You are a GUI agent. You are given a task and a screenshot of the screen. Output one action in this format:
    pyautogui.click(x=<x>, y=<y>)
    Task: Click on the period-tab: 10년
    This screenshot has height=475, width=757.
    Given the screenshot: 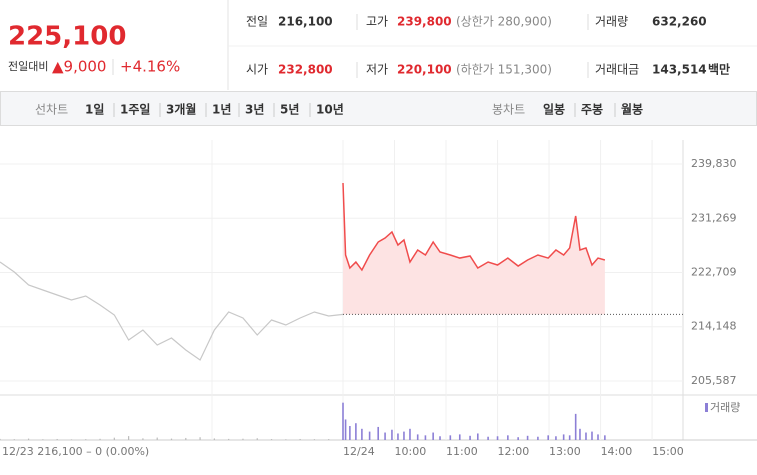 What is the action you would take?
    pyautogui.click(x=330, y=110)
    